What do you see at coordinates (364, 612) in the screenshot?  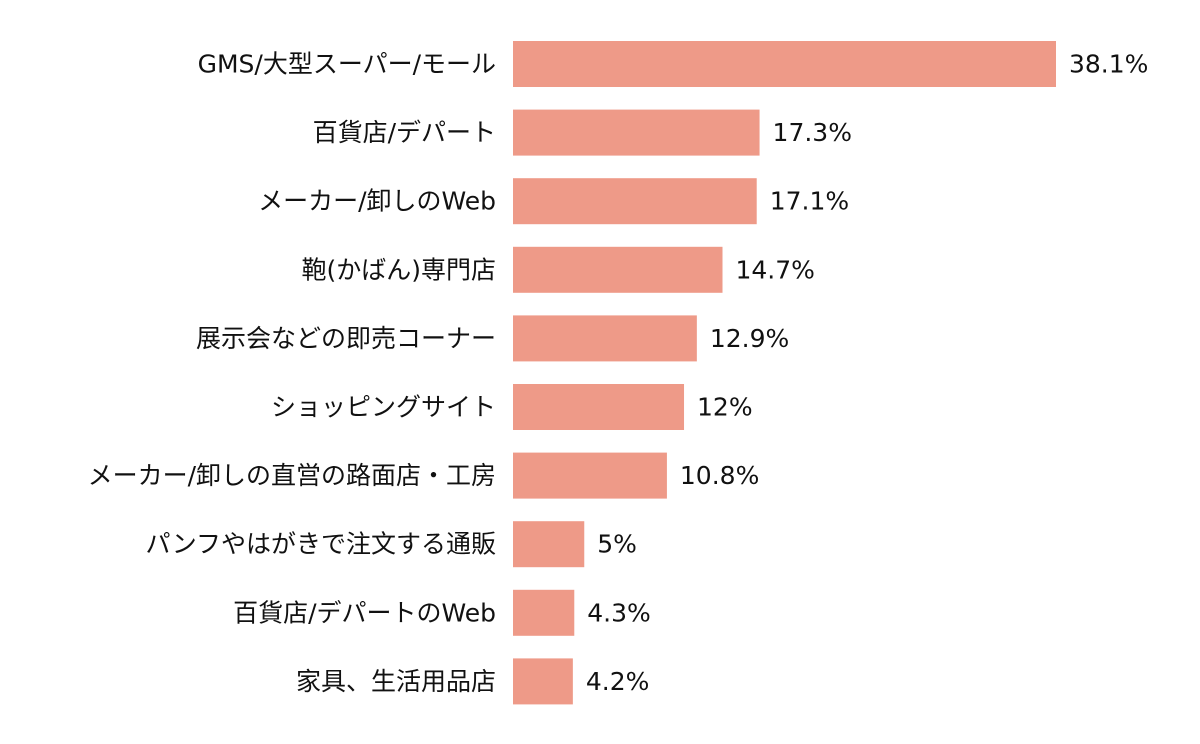 I see `category-label: 百貨店/デパートのWeb` at bounding box center [364, 612].